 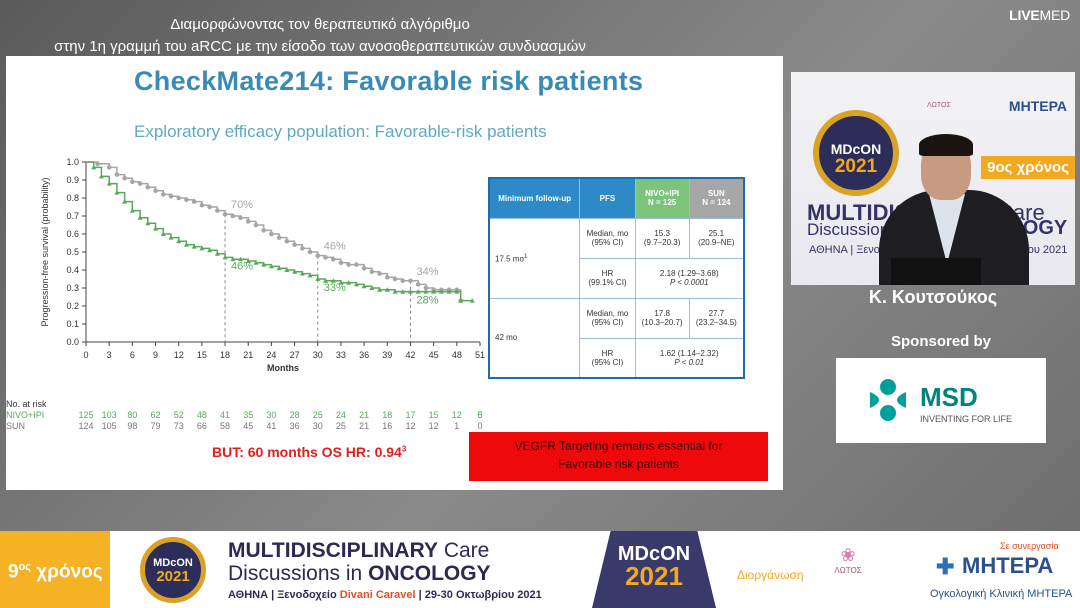 I want to click on val-median-nivo: 15.3 (9.7–20.3), so click(x=662, y=238).